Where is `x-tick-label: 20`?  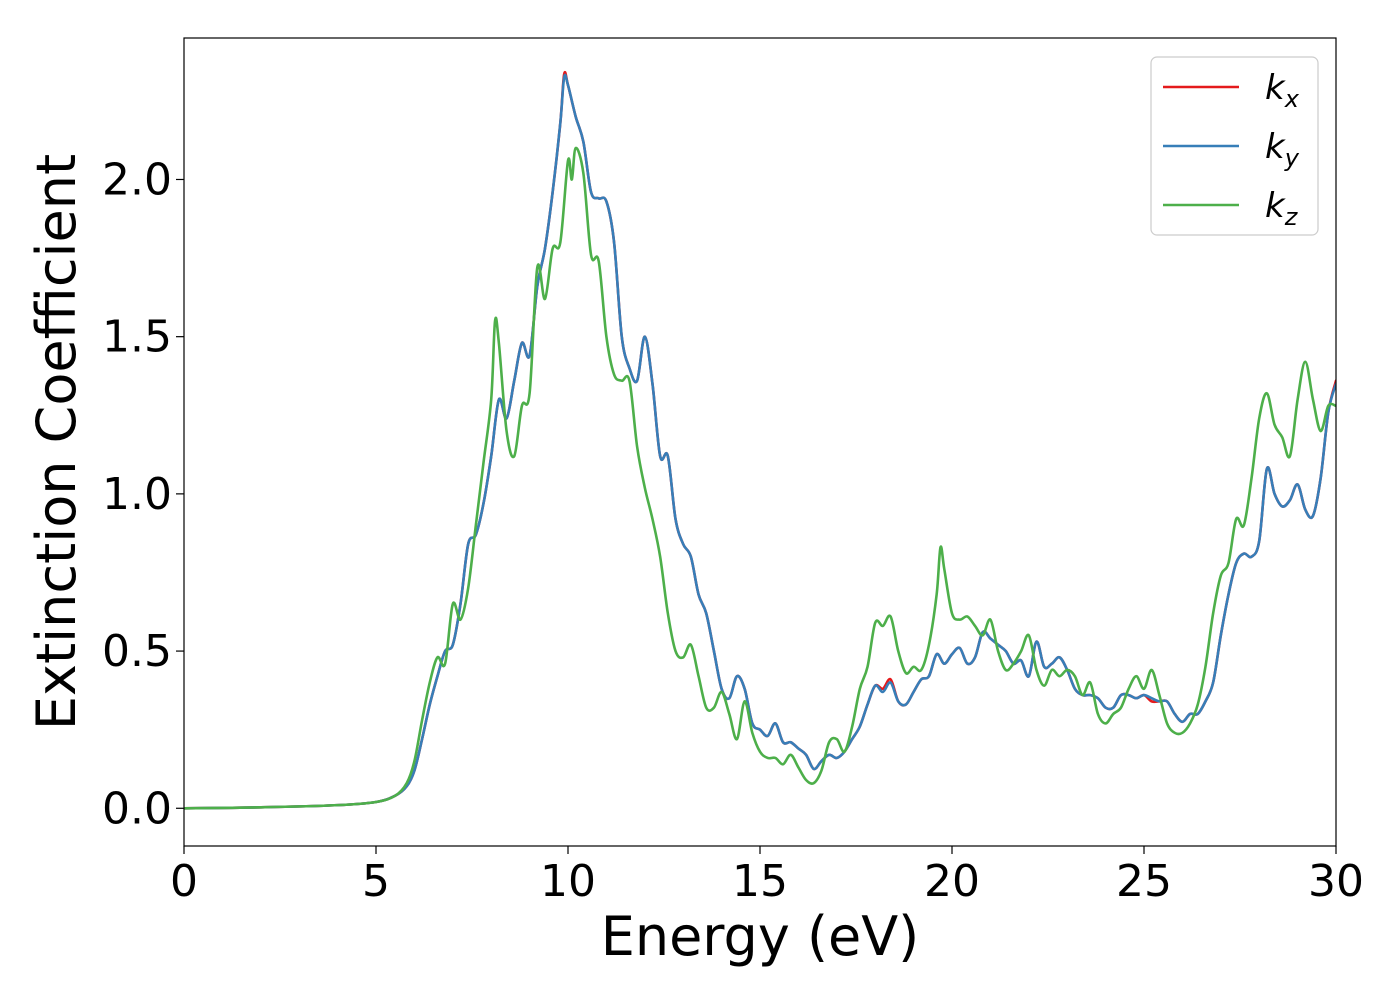 x-tick-label: 20 is located at coordinates (952, 881).